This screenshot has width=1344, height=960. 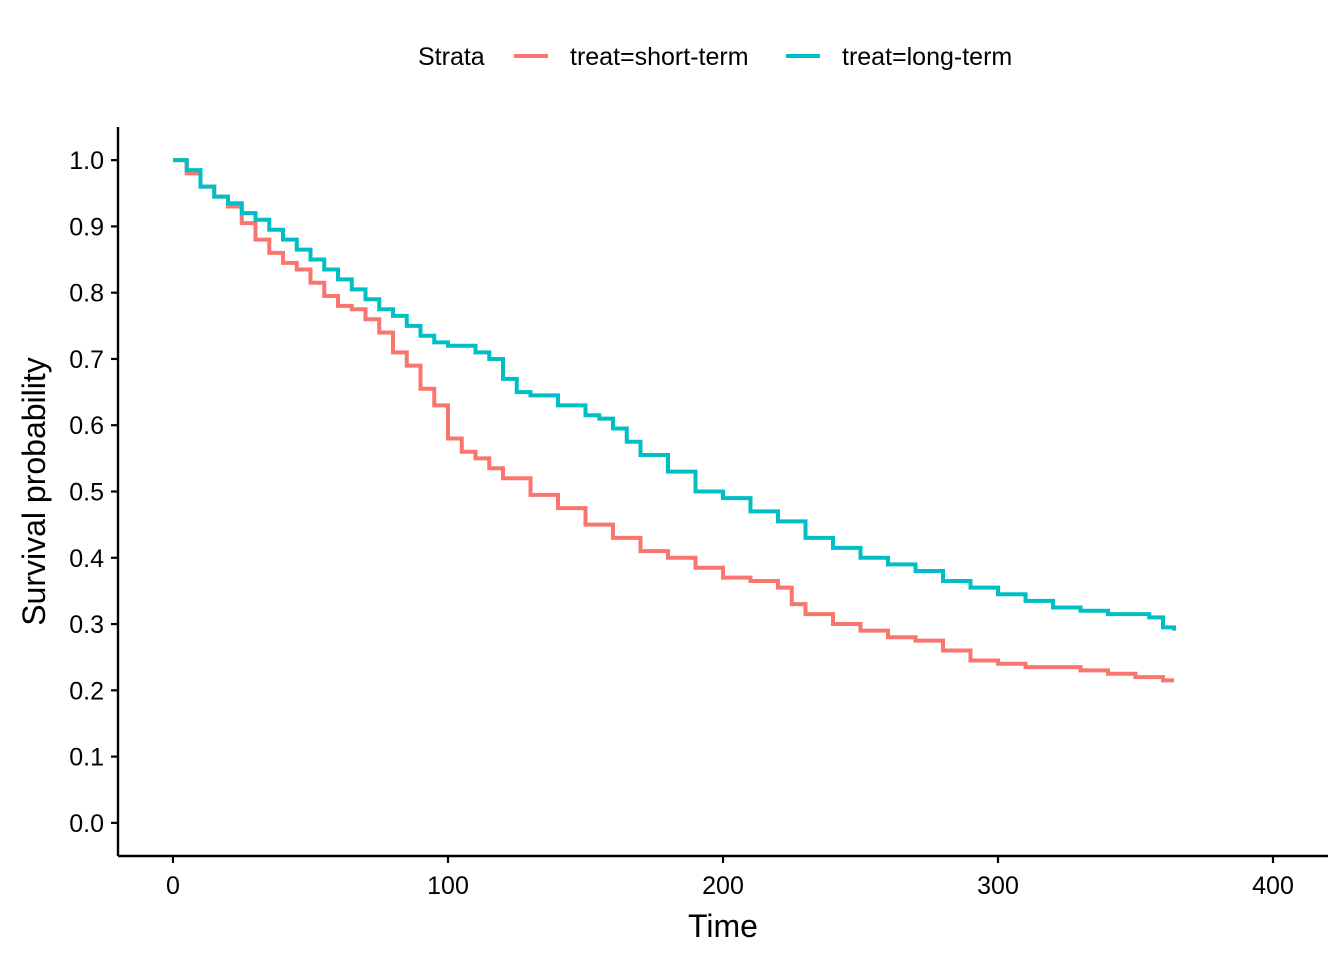 I want to click on y-tick-label: 0.8, so click(x=86, y=294).